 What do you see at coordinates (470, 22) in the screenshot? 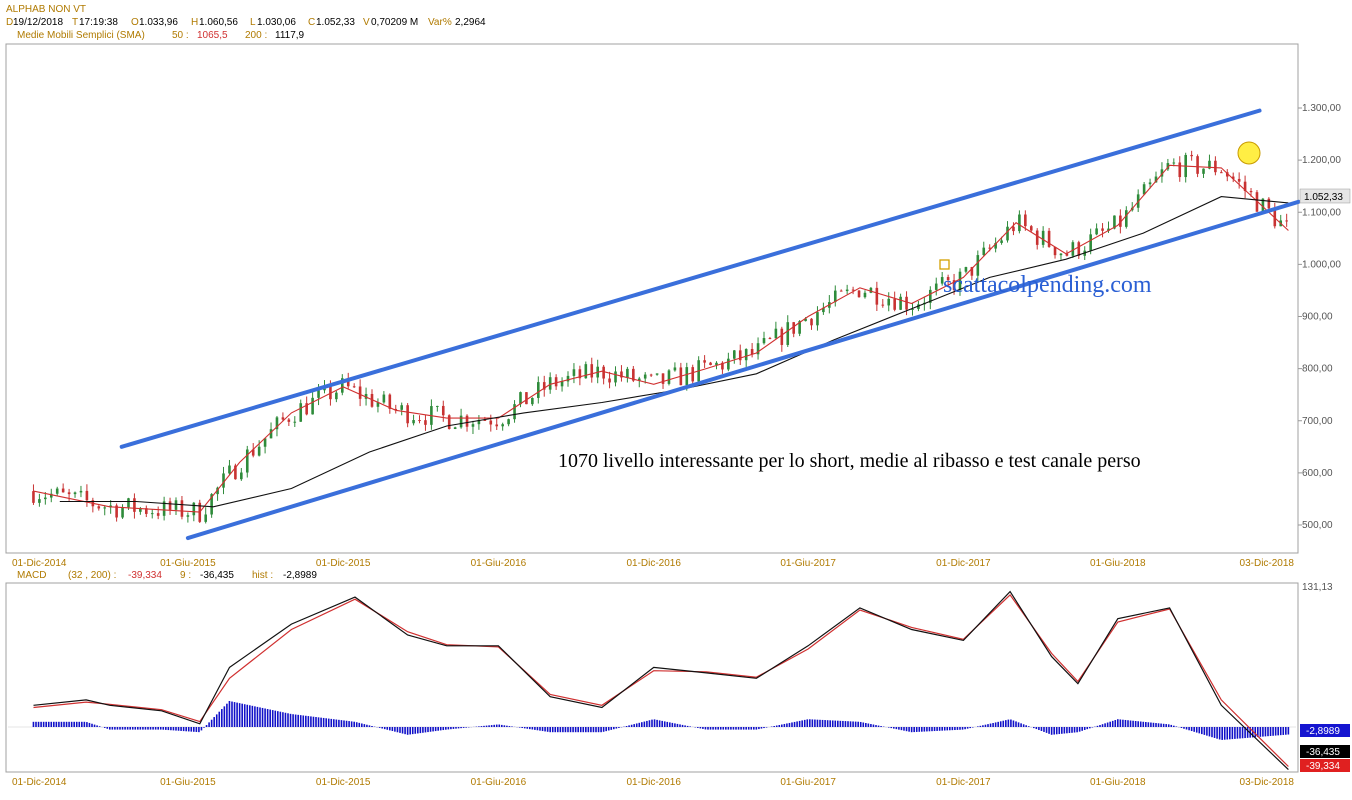
I see `var-value: 2,2964` at bounding box center [470, 22].